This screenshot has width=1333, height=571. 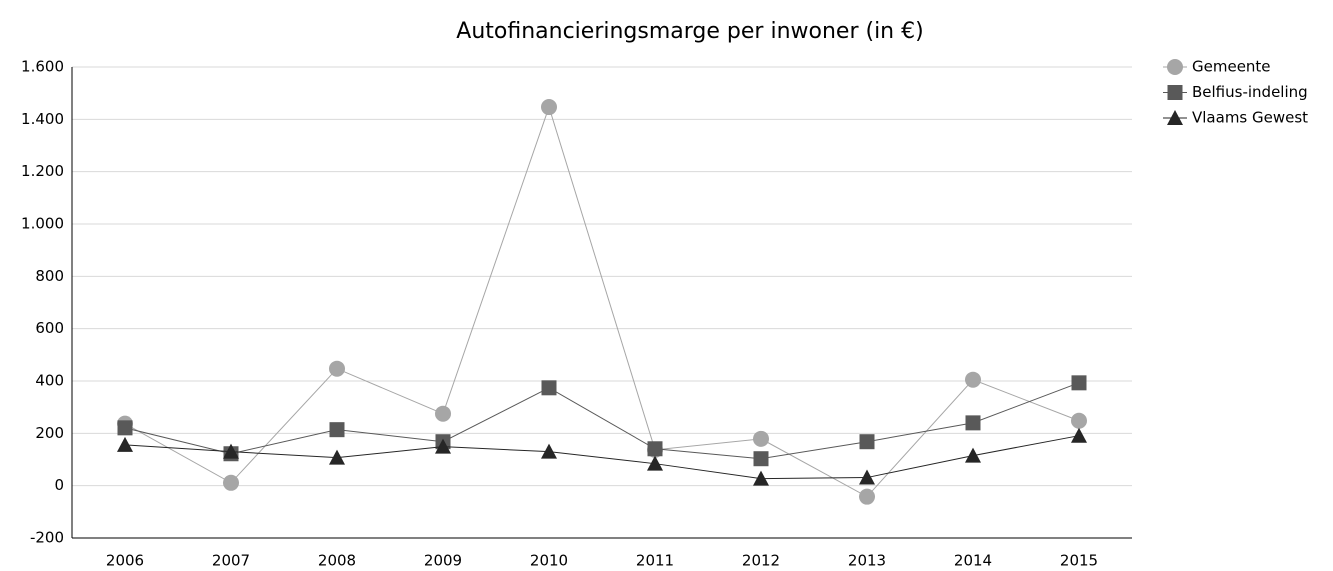 I want to click on y-tick-label: 800, so click(x=49, y=276).